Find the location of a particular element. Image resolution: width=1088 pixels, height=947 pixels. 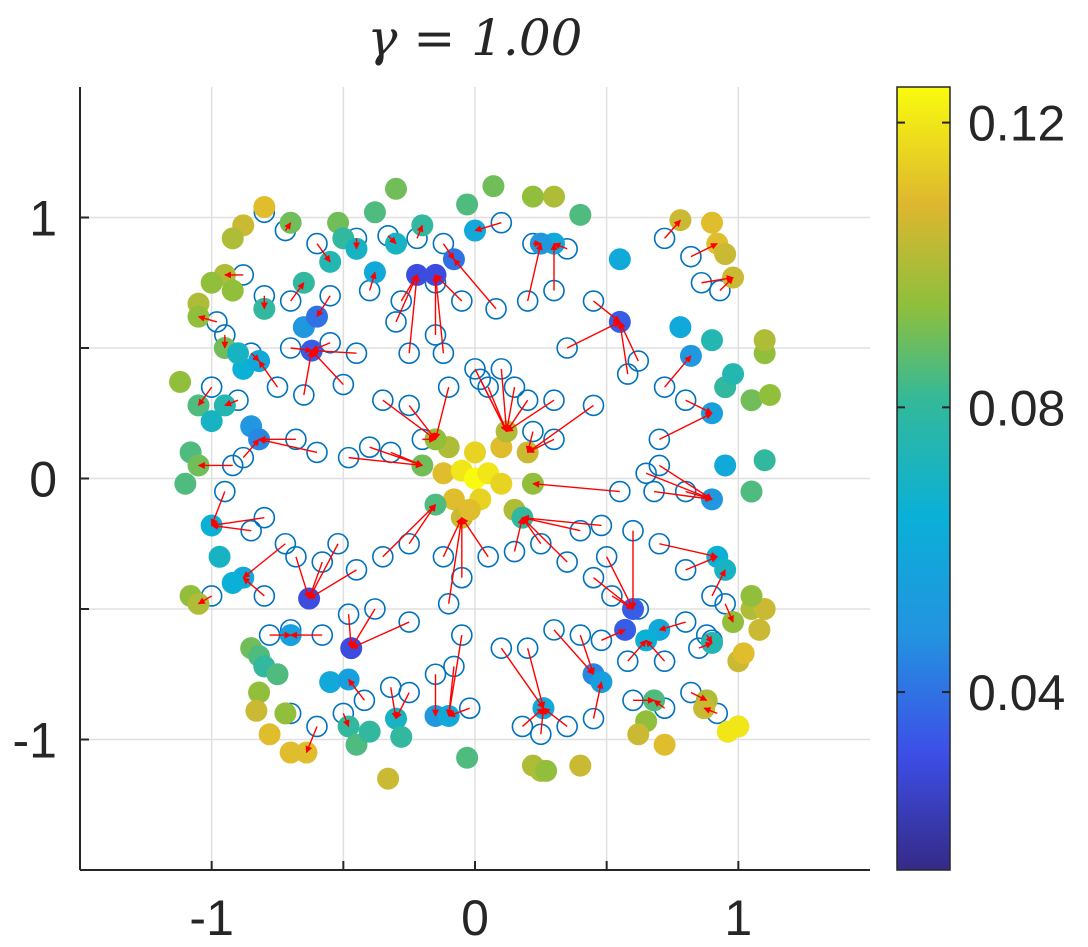

colorbar-ticks: 0.04 0.08 0.12 is located at coordinates (981, 408).